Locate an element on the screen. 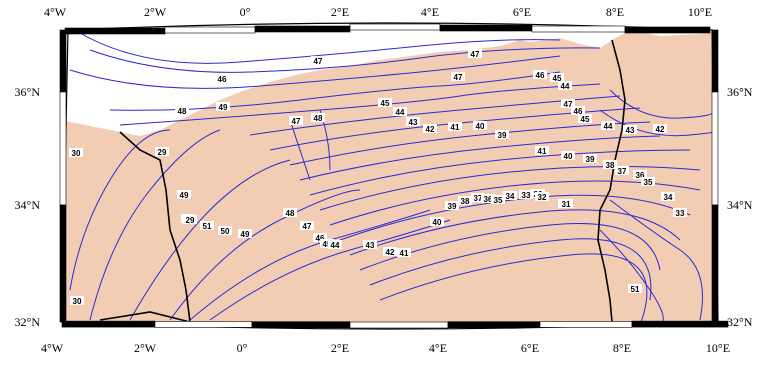  contour-value: 31 is located at coordinates (566, 204).